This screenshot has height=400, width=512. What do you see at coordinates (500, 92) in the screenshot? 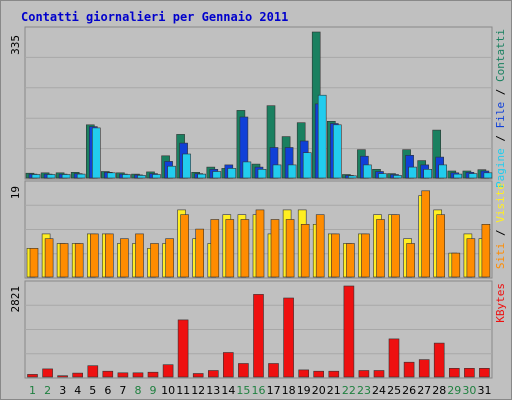
I see `top-legend-part-3: /` at bounding box center [500, 92].